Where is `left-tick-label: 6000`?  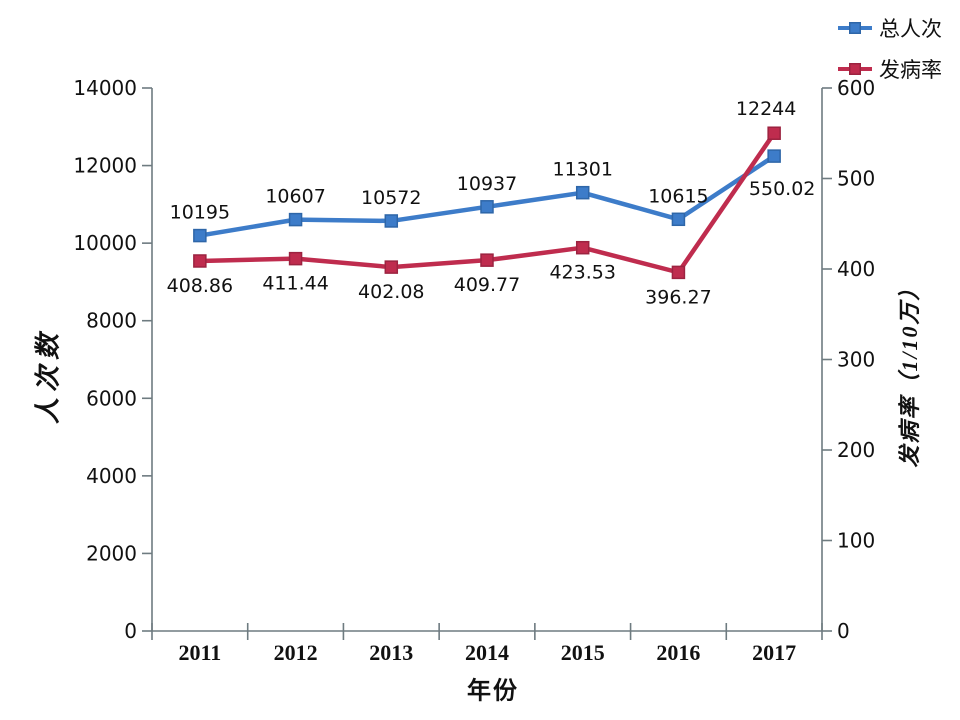
left-tick-label: 6000 is located at coordinates (111, 398).